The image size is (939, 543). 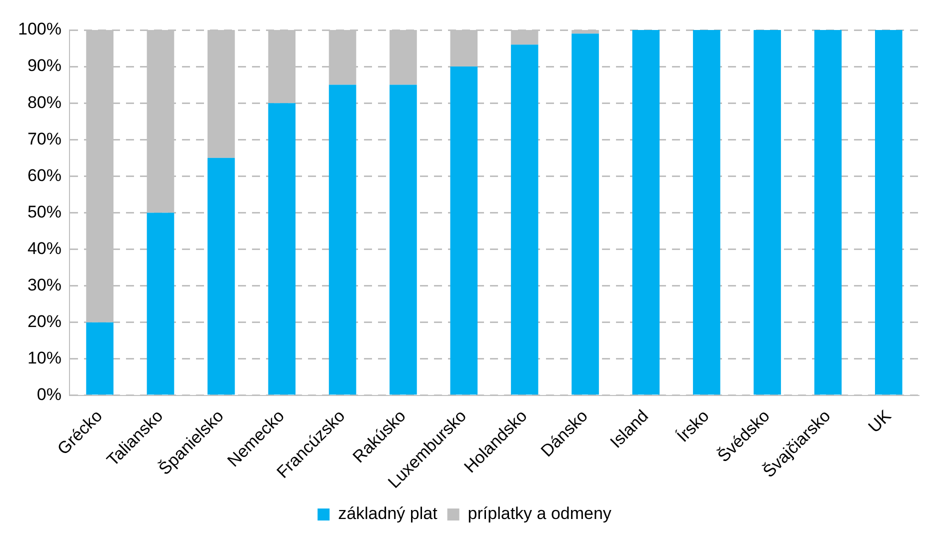 I want to click on y-tick-label: 30%, so click(x=44, y=284).